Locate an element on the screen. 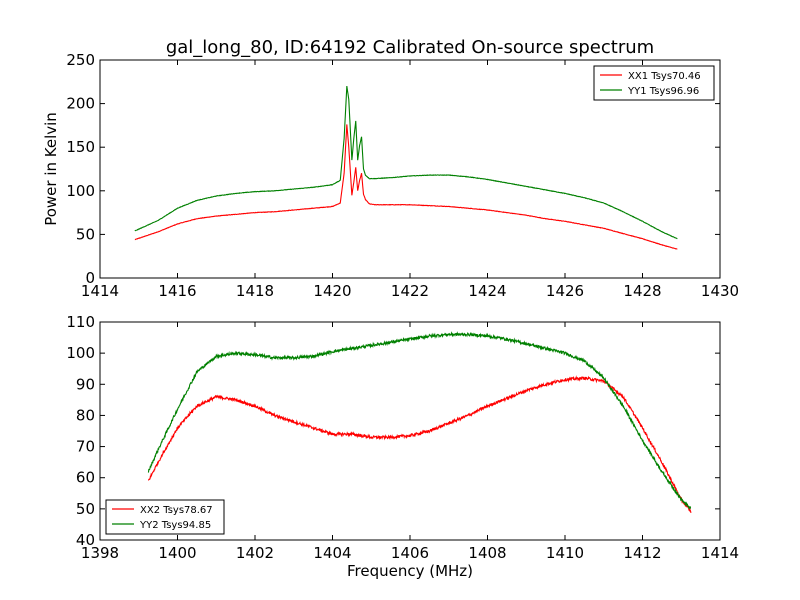  x-tick-label: 1426 is located at coordinates (565, 291).